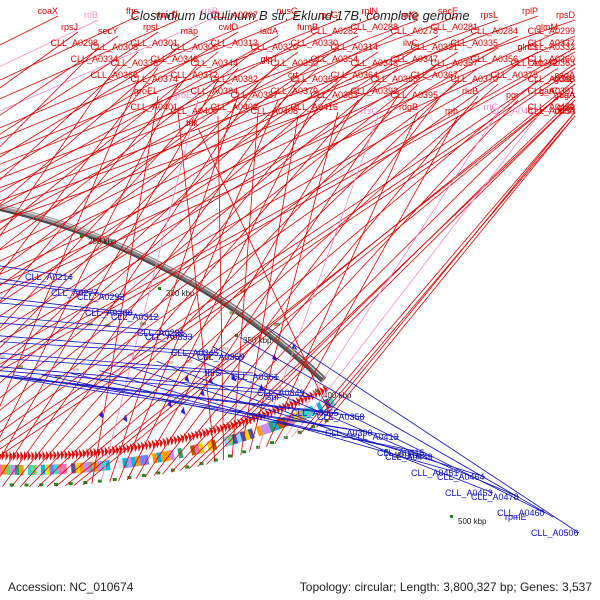  Describe the element at coordinates (564, 95) in the screenshot. I see `forward-gene-label: guaA` at that location.